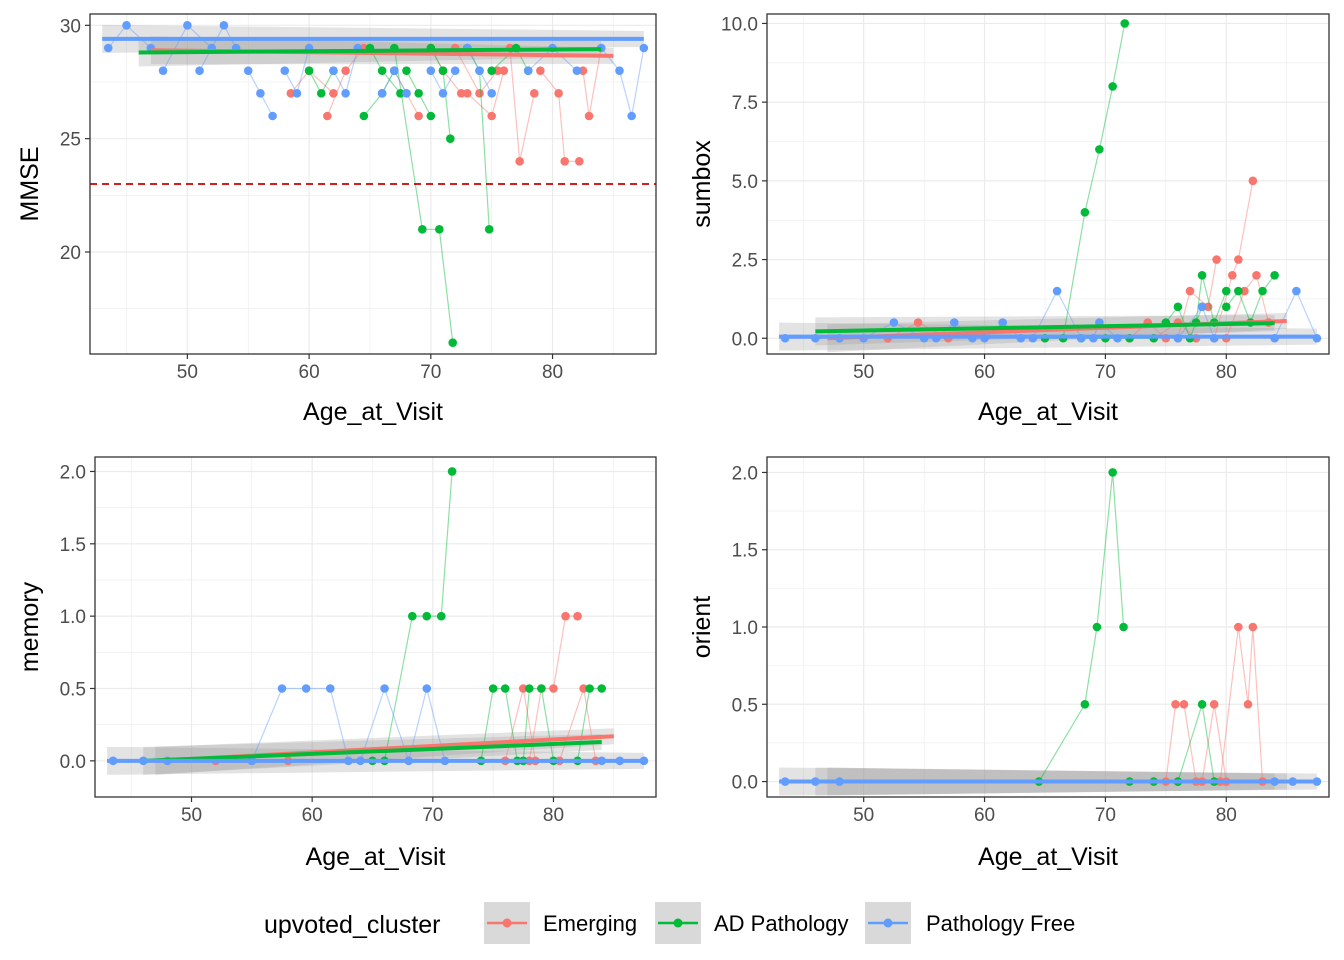 This screenshot has width=1344, height=960. Describe the element at coordinates (30, 184) in the screenshot. I see `y-axis-title: MMSE` at that location.